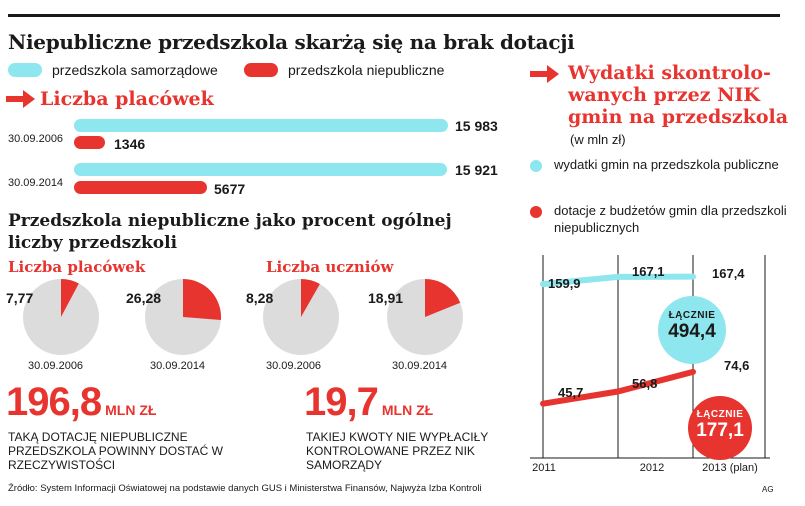  I want to click on right-legend-public-label: wydatki gmin na przedszkola publiczne, so click(666, 164).